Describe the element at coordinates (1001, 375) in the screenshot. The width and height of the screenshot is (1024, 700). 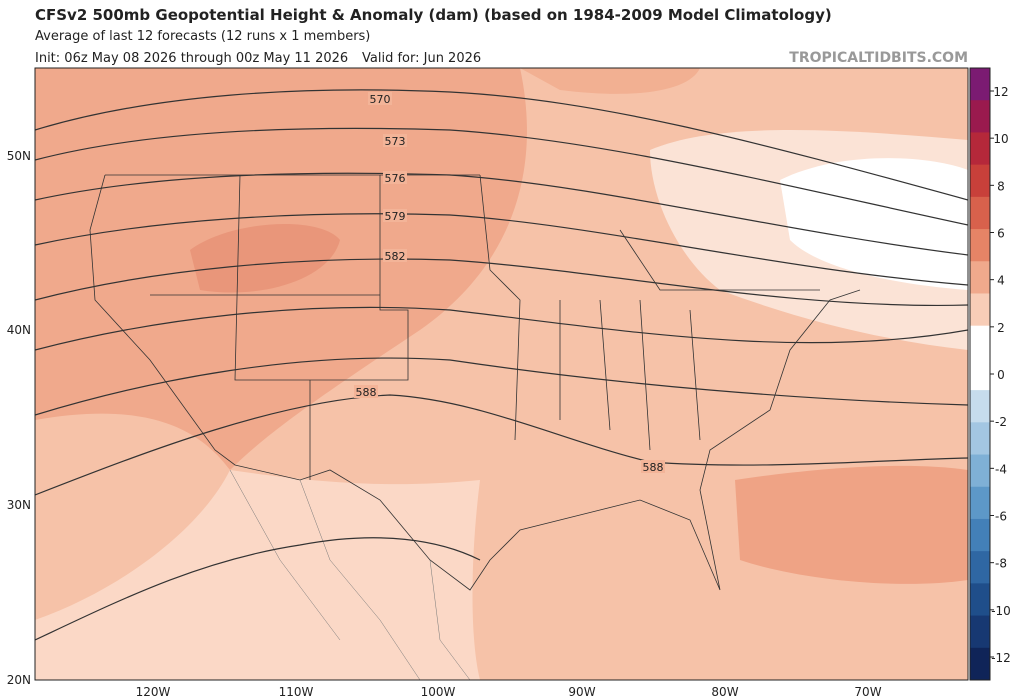
I see `colorbar-label: 0` at that location.